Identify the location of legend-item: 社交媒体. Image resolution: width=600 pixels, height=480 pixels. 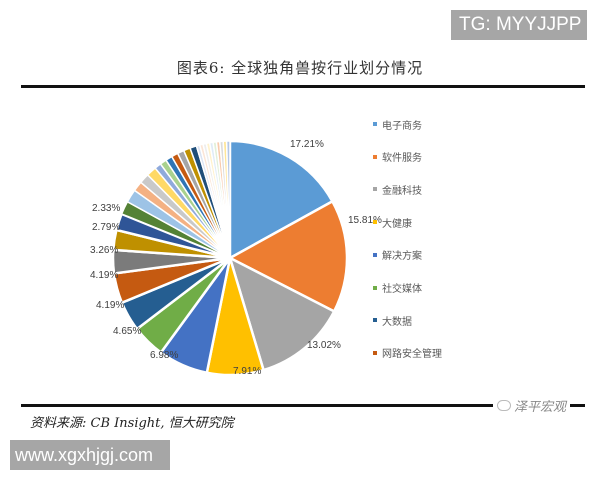
(397, 288).